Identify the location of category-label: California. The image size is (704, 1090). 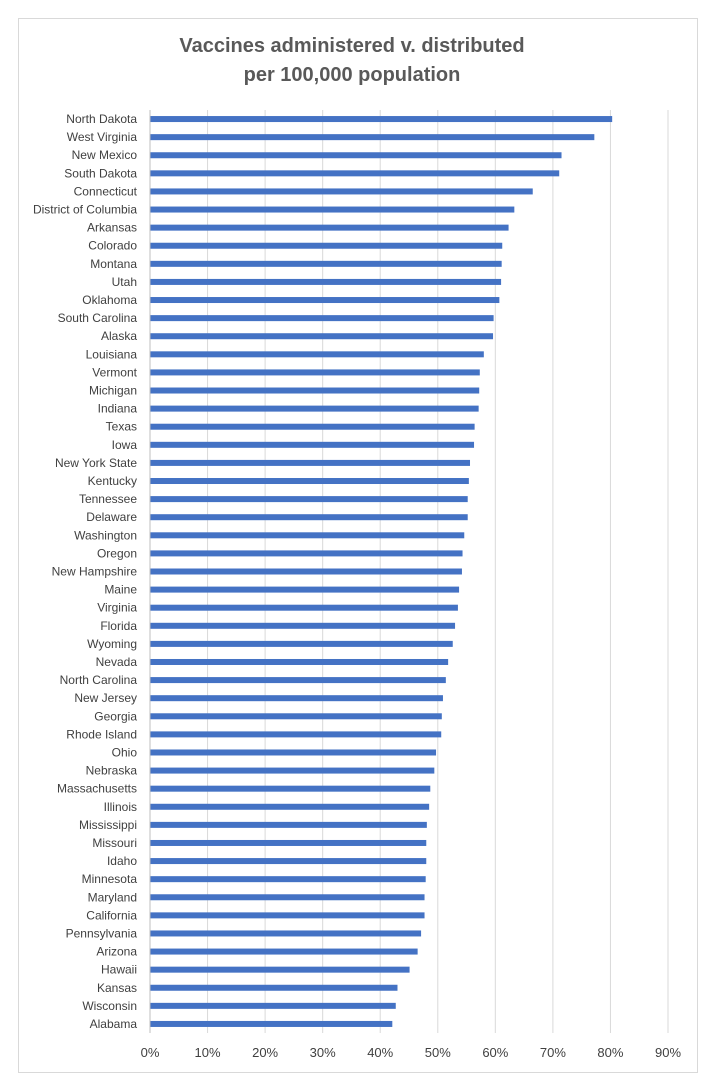
(111, 915).